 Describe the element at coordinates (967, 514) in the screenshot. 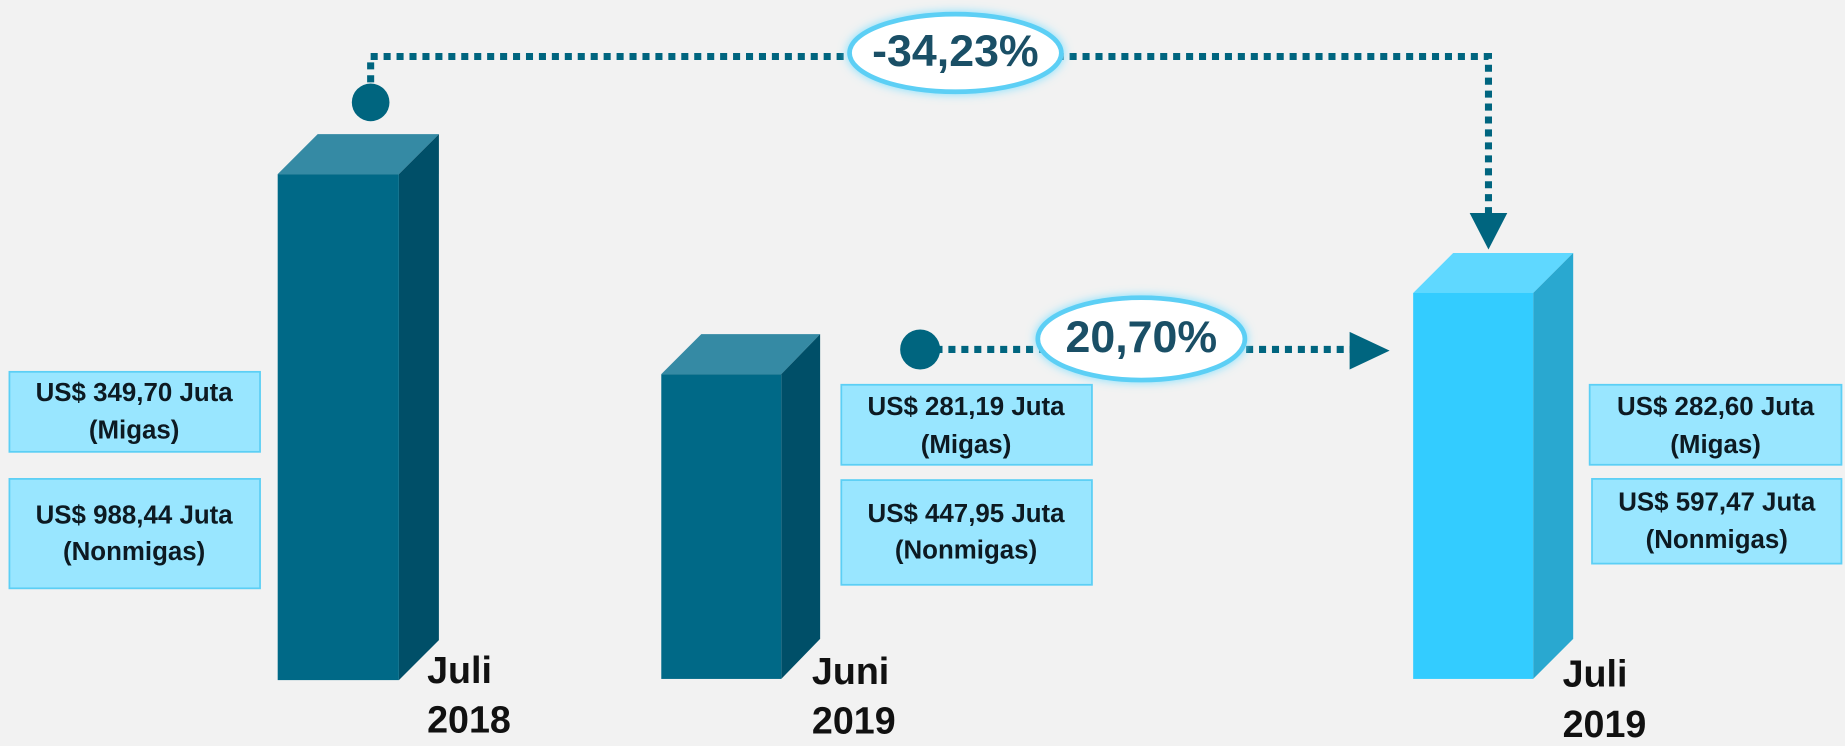

I see `nonmigas-value: US$ 447,95 Juta` at that location.